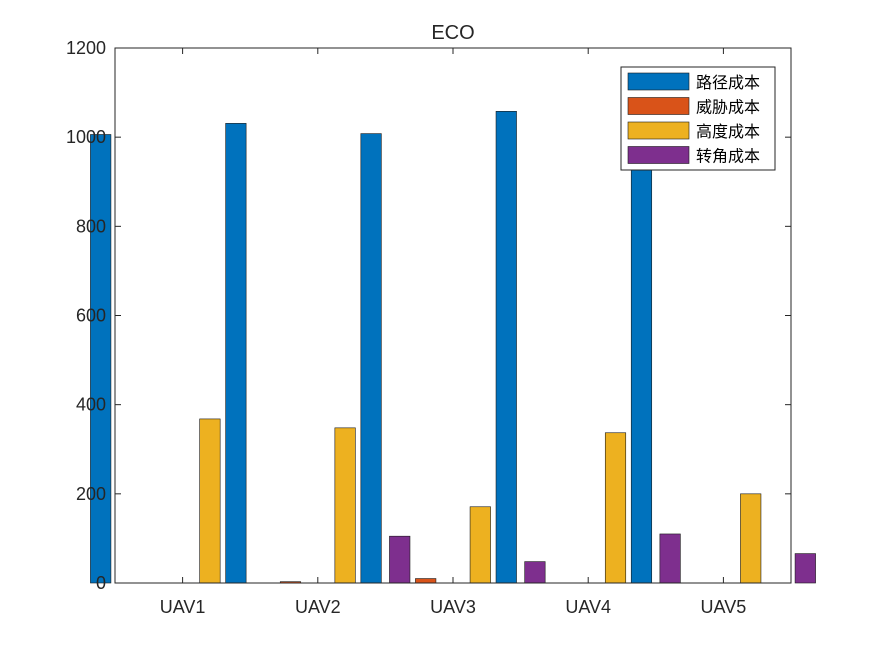 Image resolution: width=875 pixels, height=661 pixels. What do you see at coordinates (588, 607) in the screenshot?
I see `x-tick-label: UAV4` at bounding box center [588, 607].